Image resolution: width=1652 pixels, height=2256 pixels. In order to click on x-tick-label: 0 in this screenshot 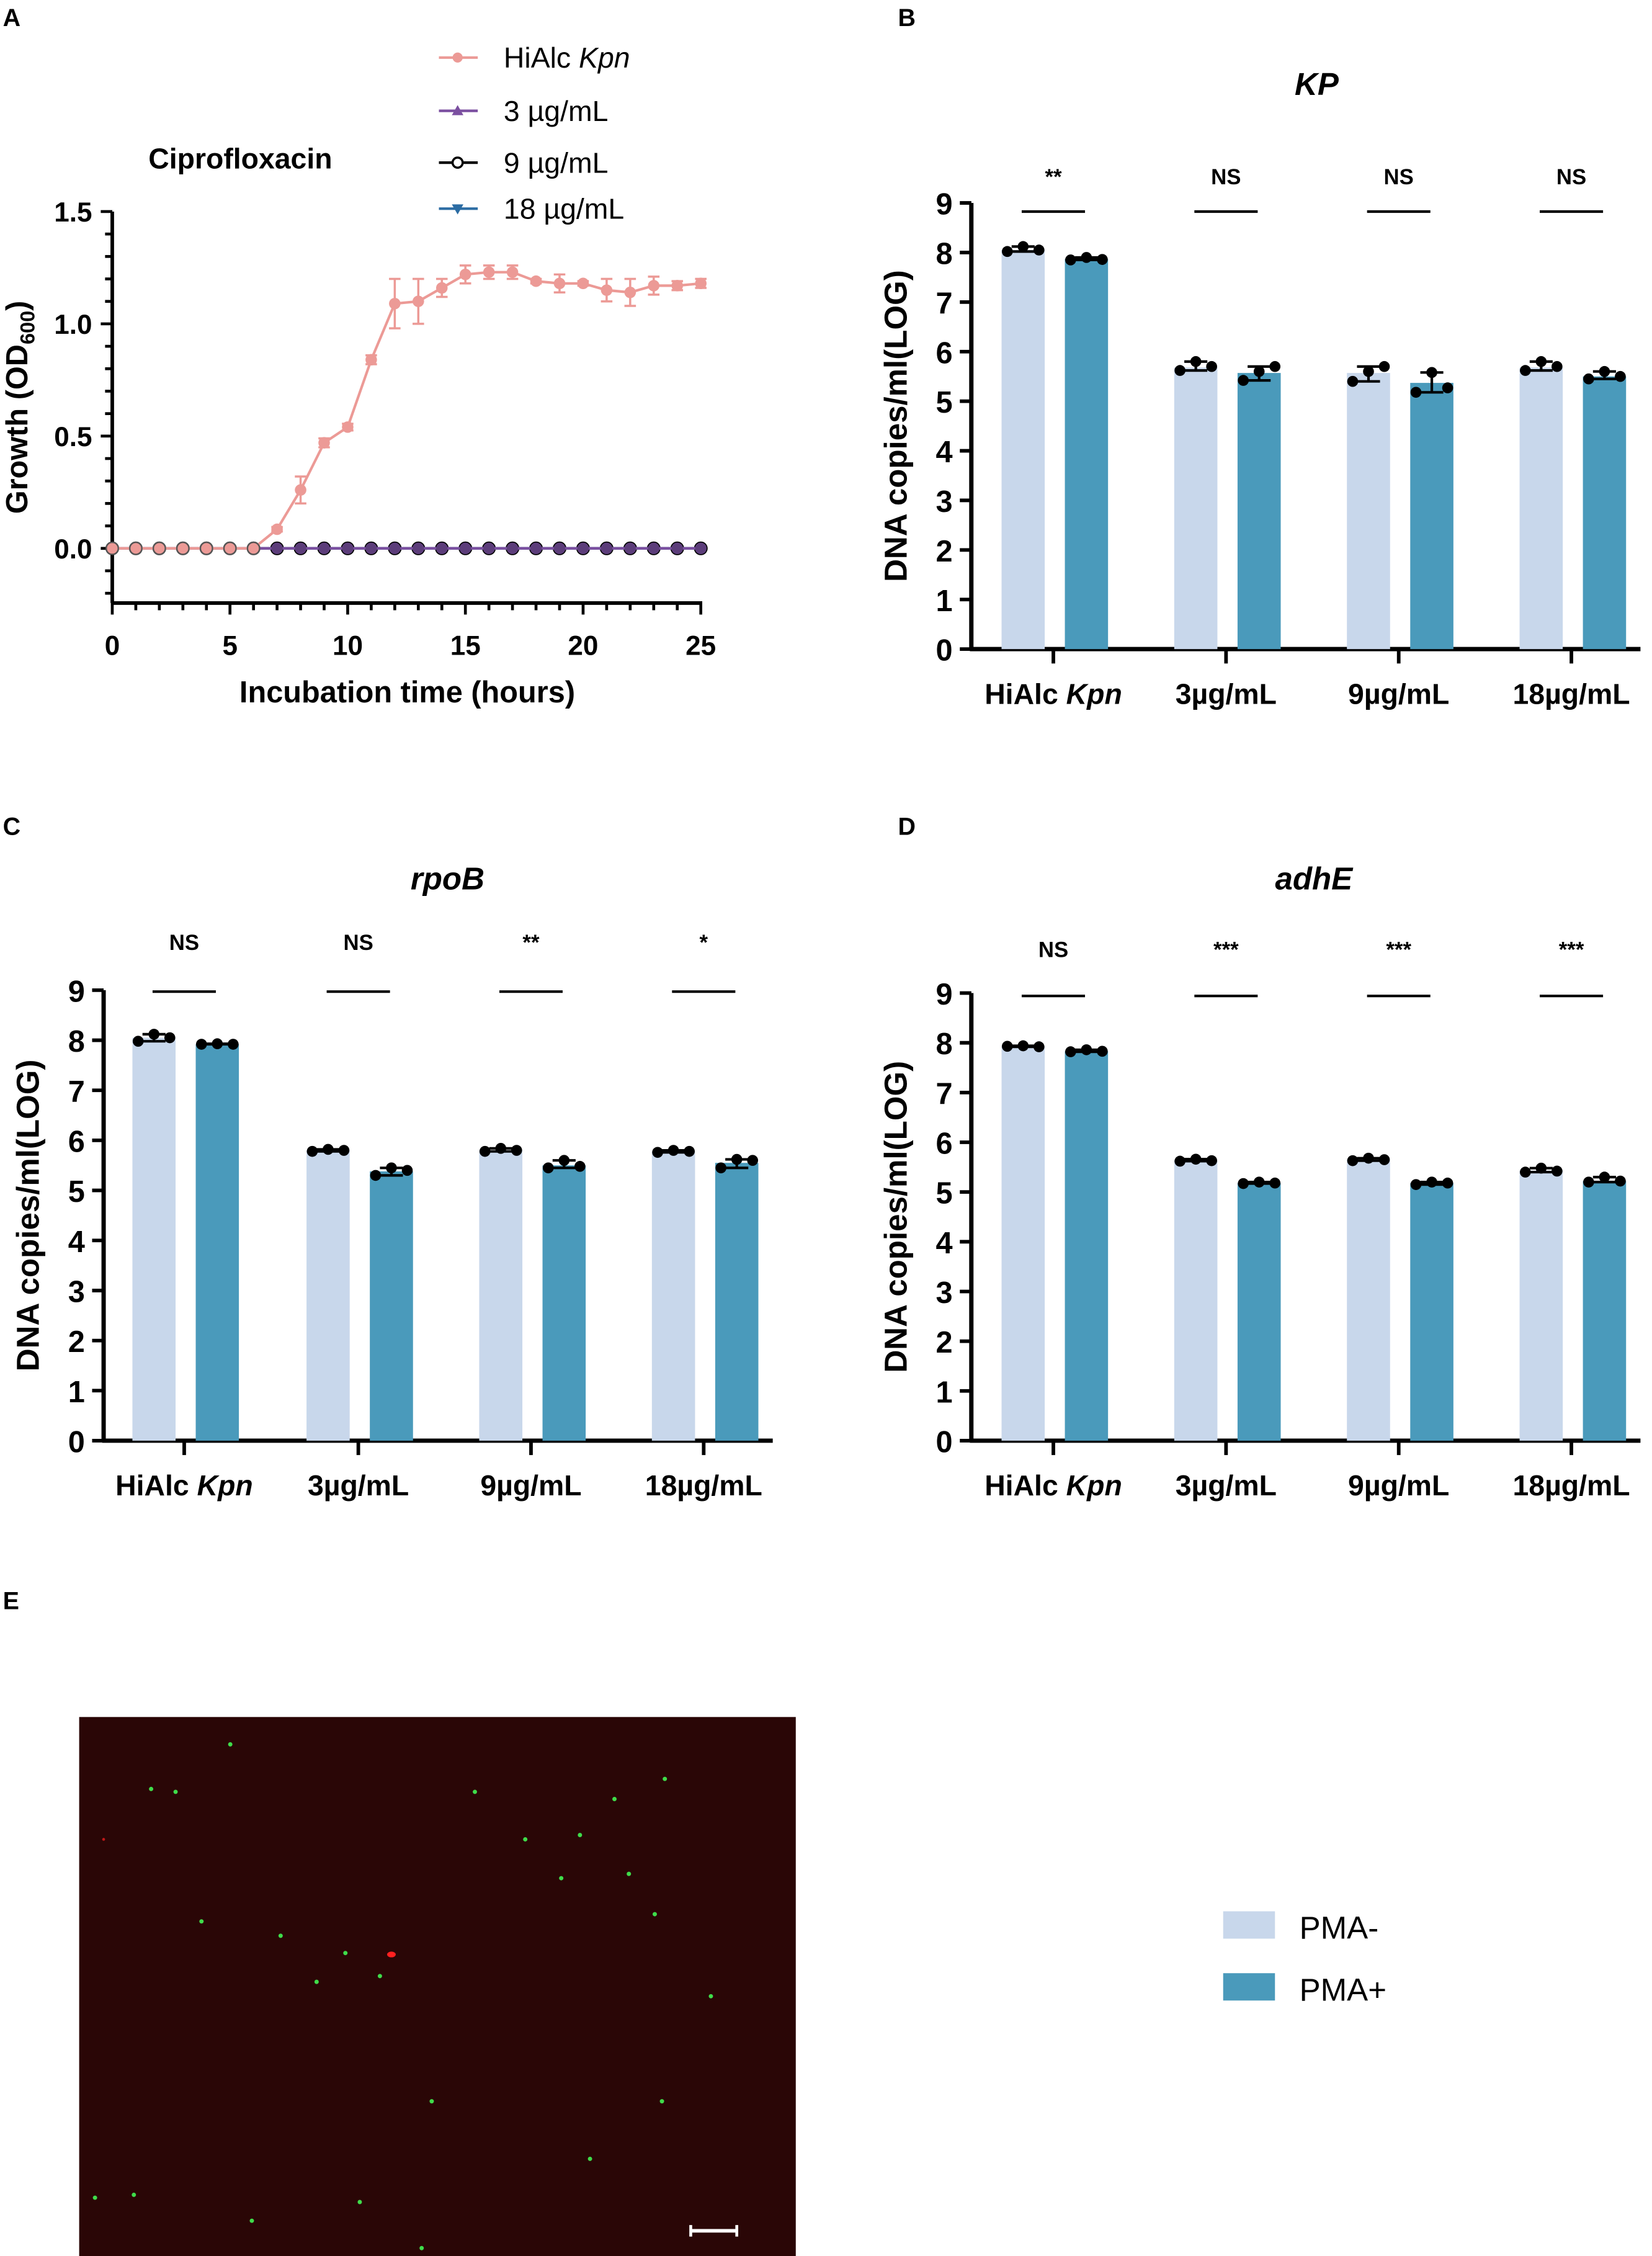, I will do `click(112, 645)`.